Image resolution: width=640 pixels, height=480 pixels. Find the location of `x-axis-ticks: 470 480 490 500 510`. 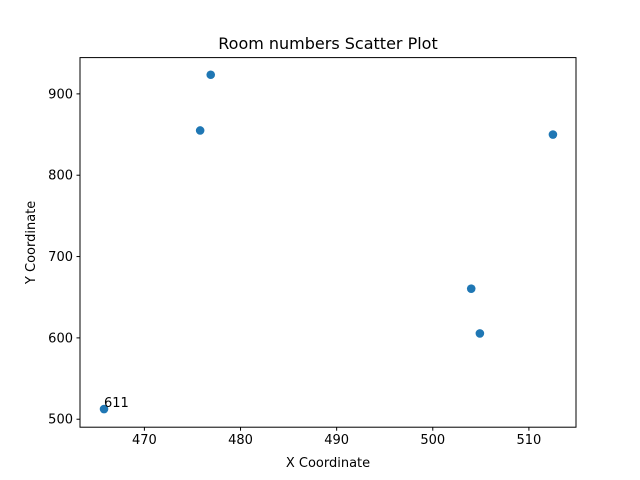

x-axis-ticks: 470 480 490 500 510 is located at coordinates (336, 437).